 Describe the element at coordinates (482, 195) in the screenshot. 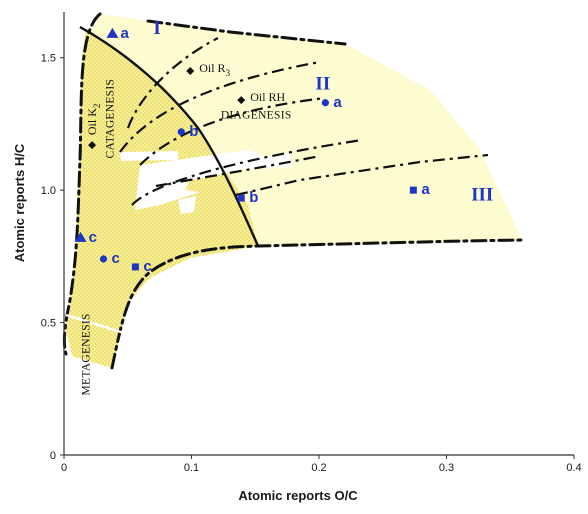

I see `kerogen-type-label: III` at that location.